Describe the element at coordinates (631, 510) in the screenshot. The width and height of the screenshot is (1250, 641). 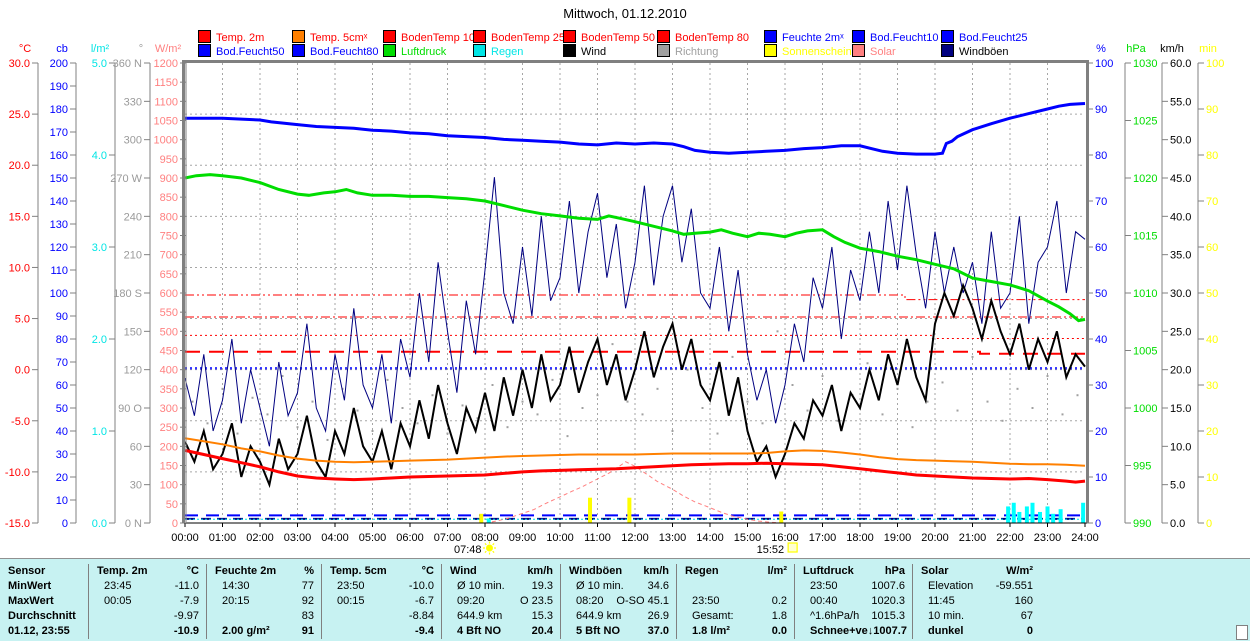
I see `series-sonnenschein` at that location.